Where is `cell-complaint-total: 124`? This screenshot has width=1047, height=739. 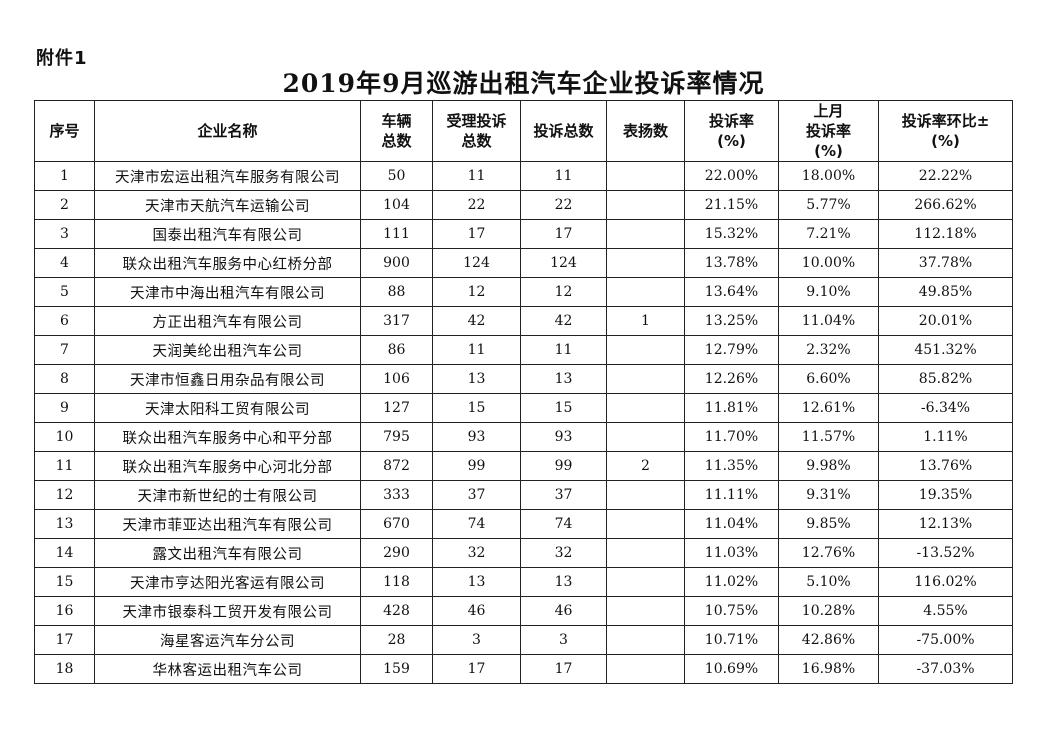
cell-complaint-total: 124 is located at coordinates (563, 263).